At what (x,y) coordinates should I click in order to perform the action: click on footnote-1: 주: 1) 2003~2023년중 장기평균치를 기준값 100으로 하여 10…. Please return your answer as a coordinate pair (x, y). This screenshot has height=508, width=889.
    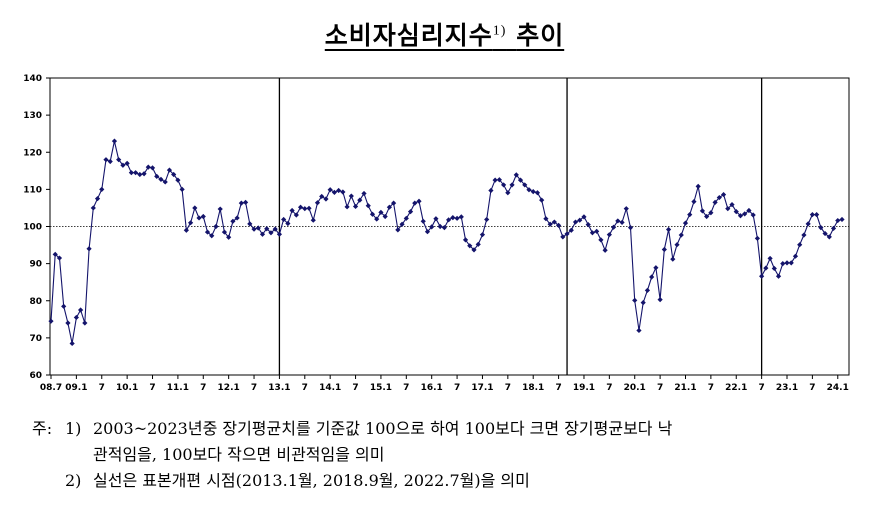
    Looking at the image, I should click on (452, 429).